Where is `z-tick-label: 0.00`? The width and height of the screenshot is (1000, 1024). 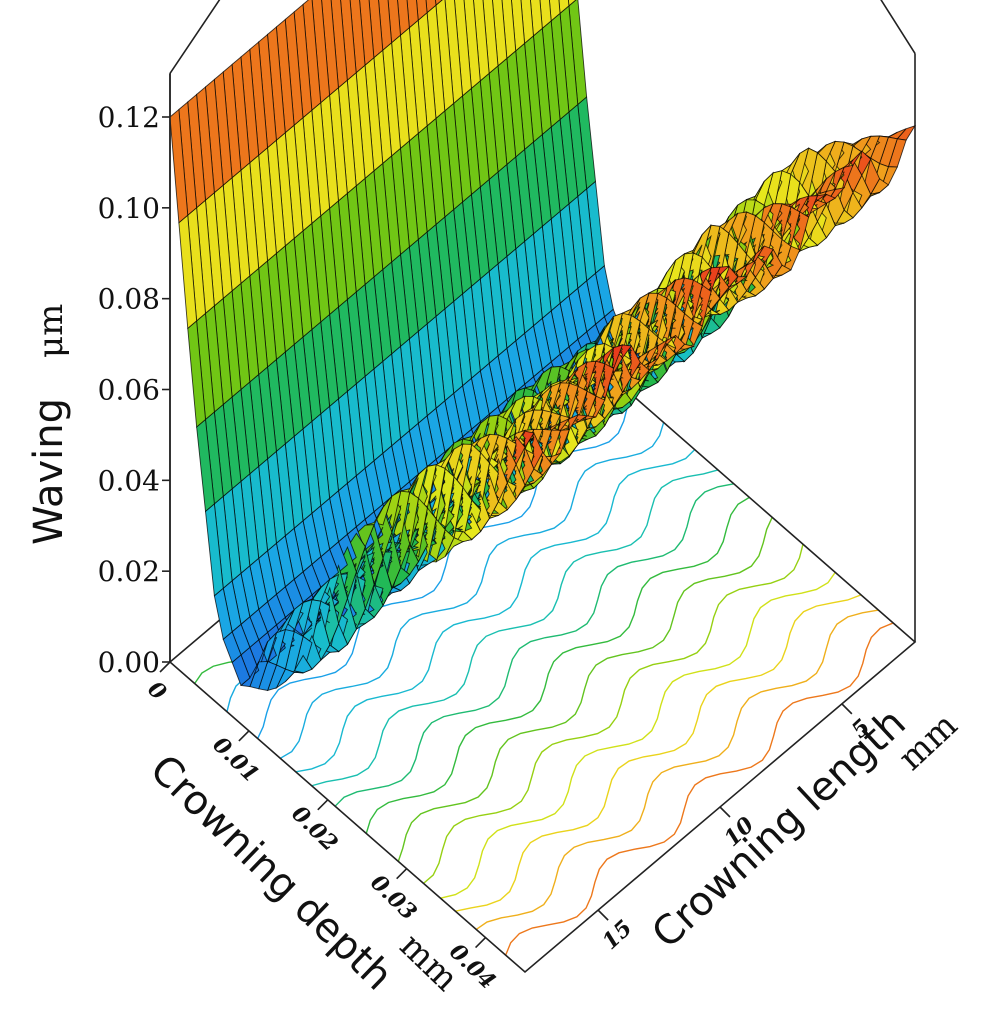 z-tick-label: 0.00 is located at coordinates (129, 662).